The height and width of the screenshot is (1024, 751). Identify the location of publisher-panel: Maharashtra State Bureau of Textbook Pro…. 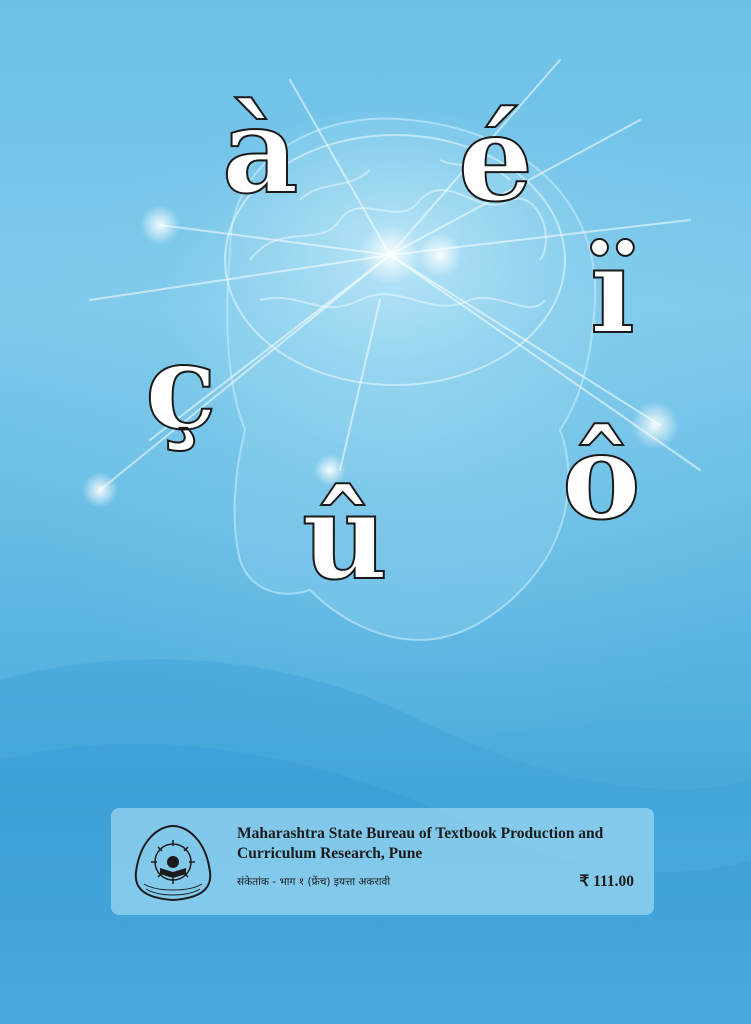
(382, 861).